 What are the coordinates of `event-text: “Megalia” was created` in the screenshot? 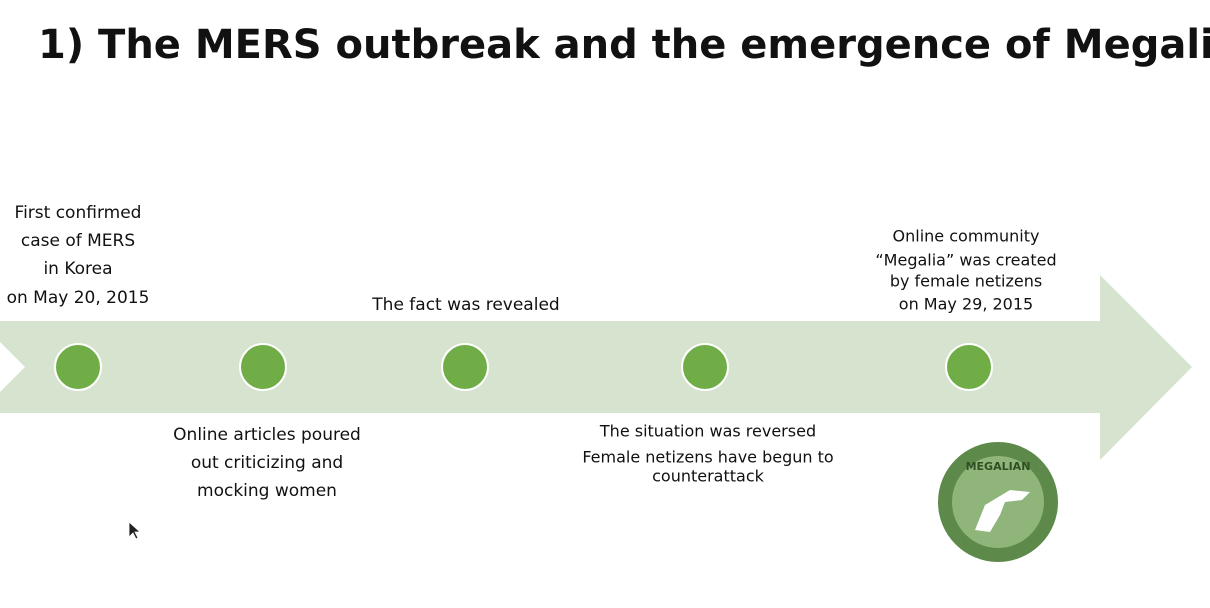 It's located at (965, 260).